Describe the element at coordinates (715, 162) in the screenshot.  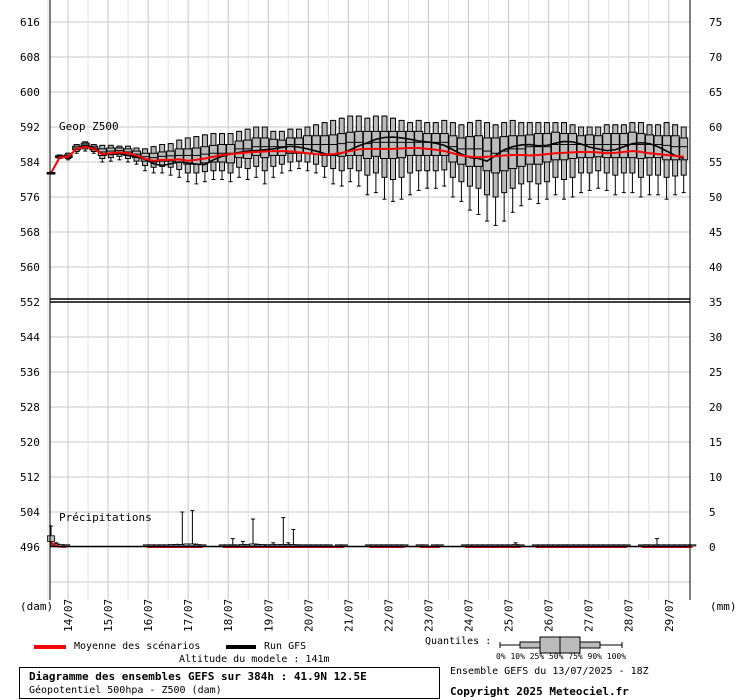
I see `y-tick-right: 55` at that location.